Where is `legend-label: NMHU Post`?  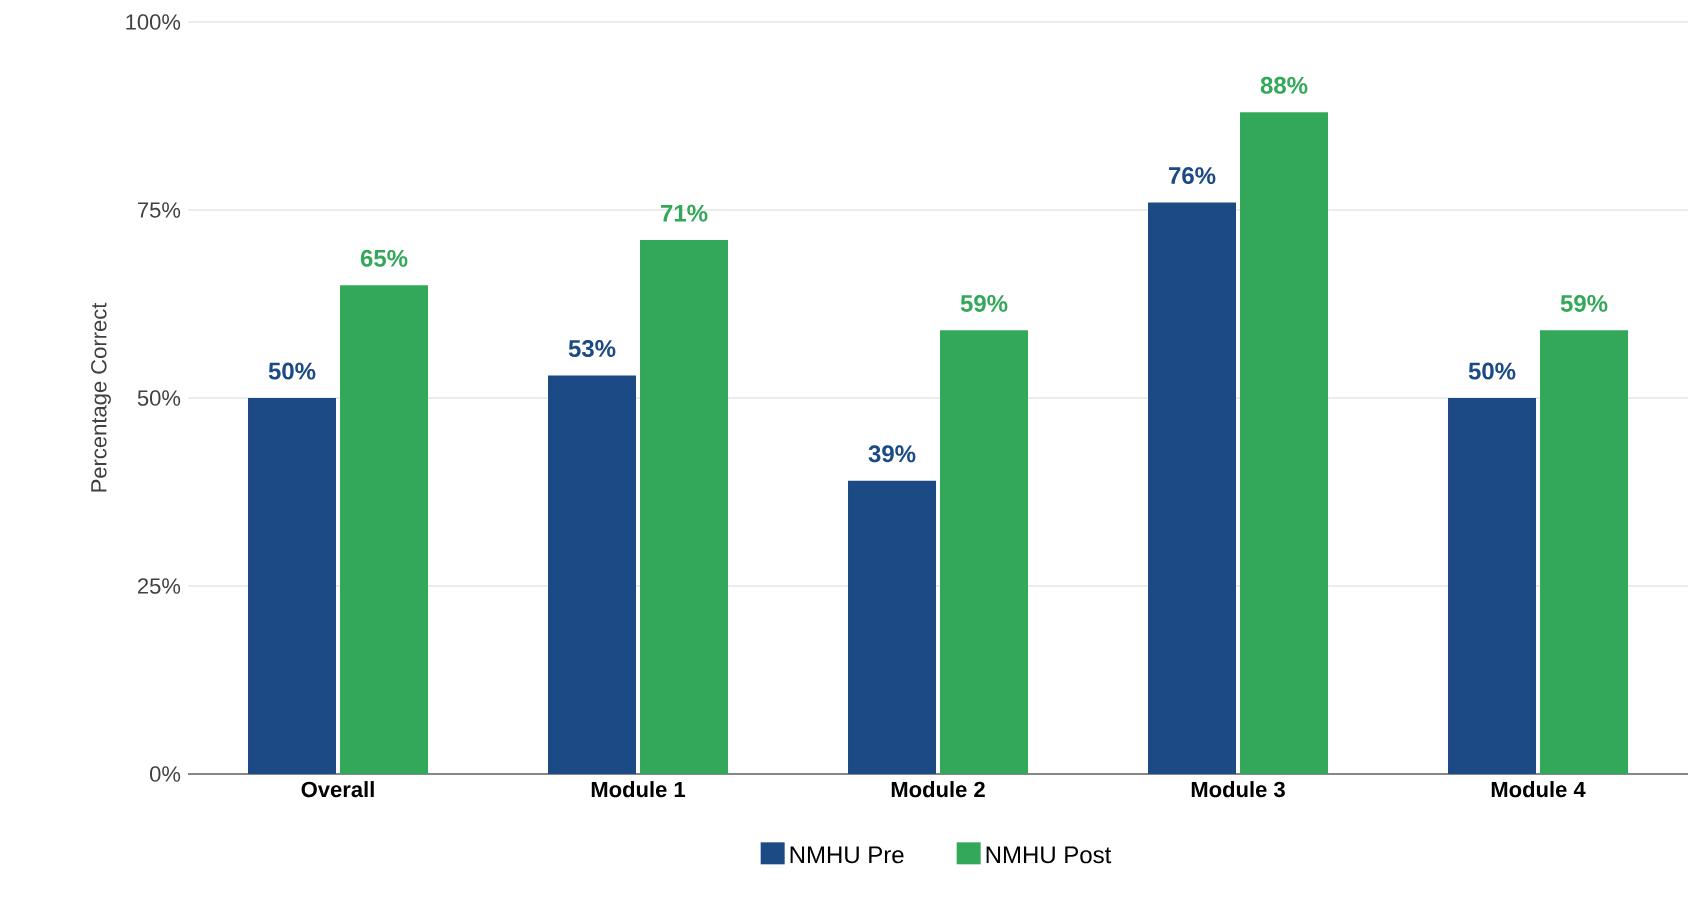
legend-label: NMHU Post is located at coordinates (1049, 855).